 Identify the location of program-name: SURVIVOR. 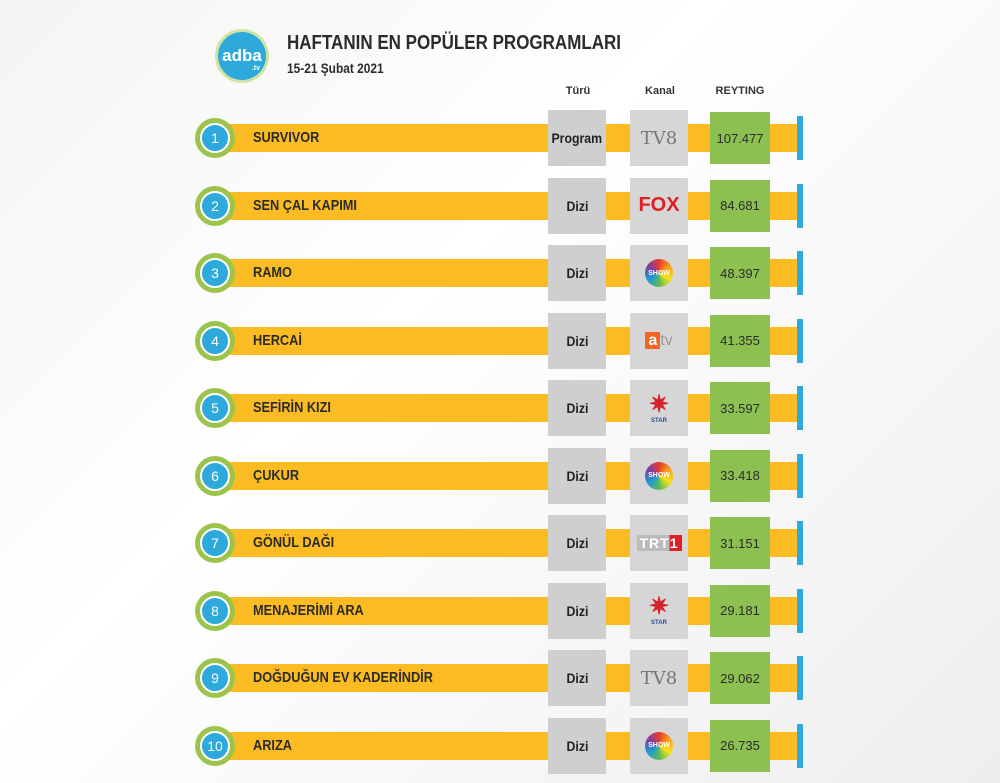
(286, 137).